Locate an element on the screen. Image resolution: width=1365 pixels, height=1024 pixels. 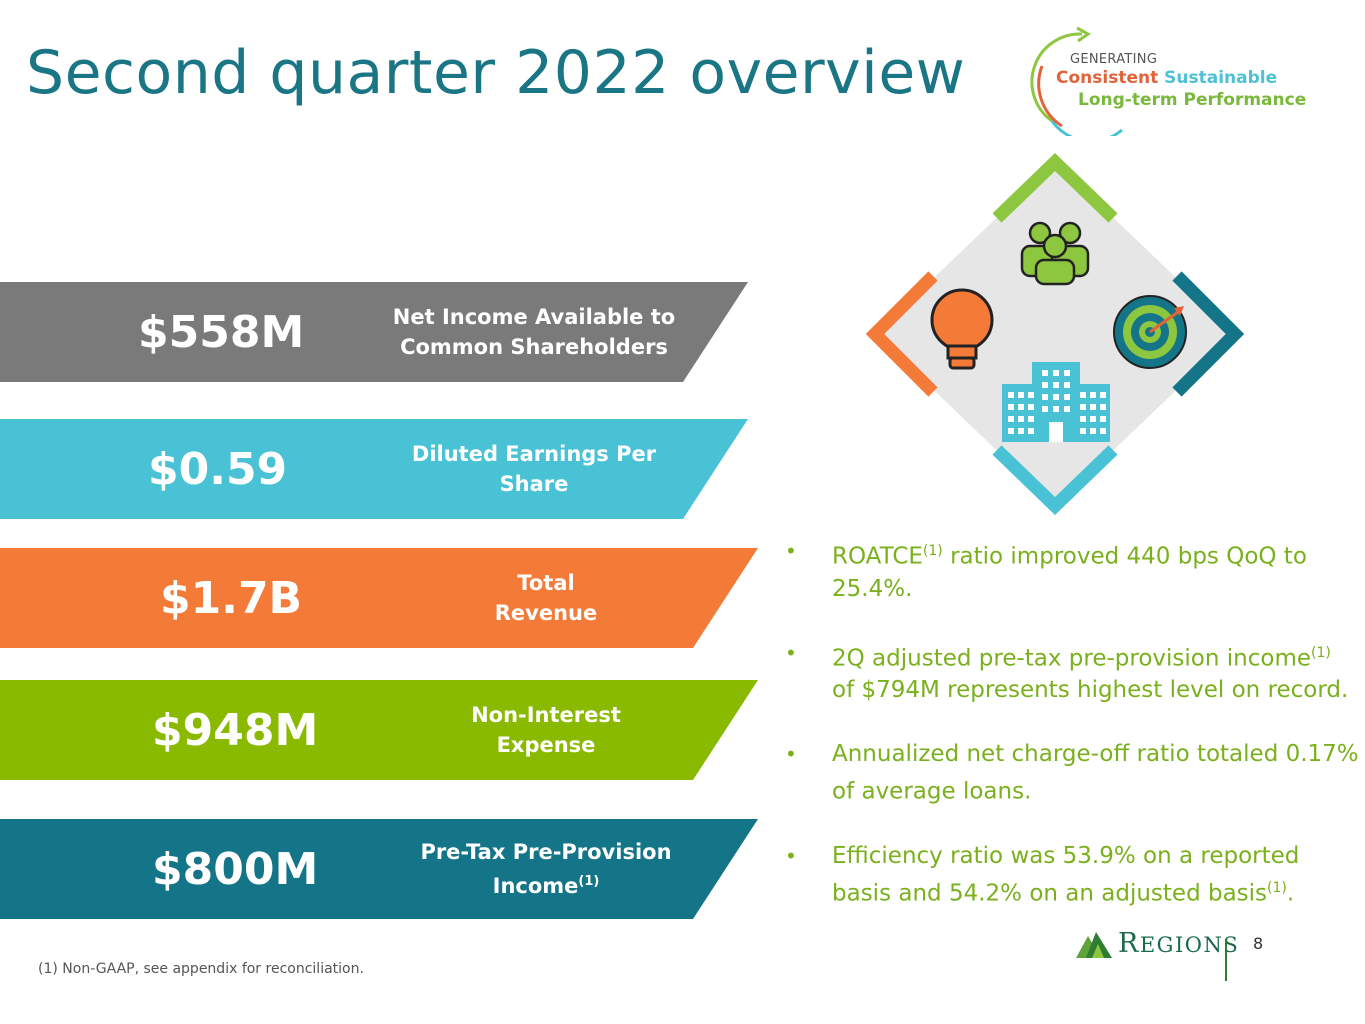
tagline-consistent-sustainable: Consistent Sustainable is located at coordinates (1166, 78).